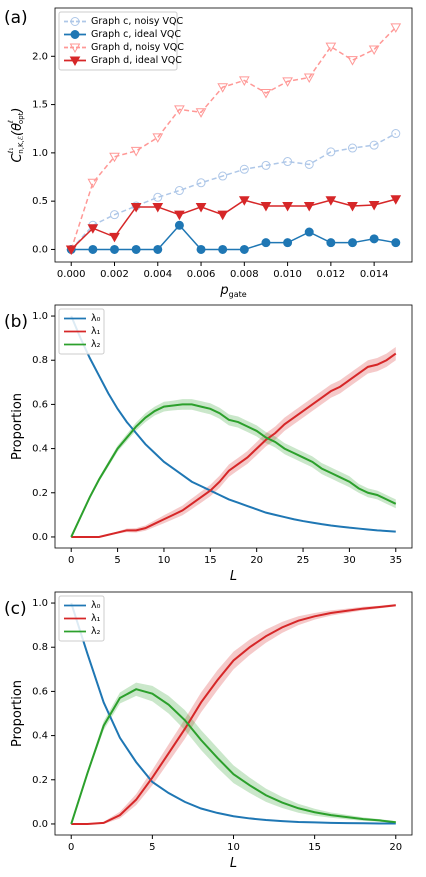  I want to click on x-tick-label: 35, so click(395, 560).